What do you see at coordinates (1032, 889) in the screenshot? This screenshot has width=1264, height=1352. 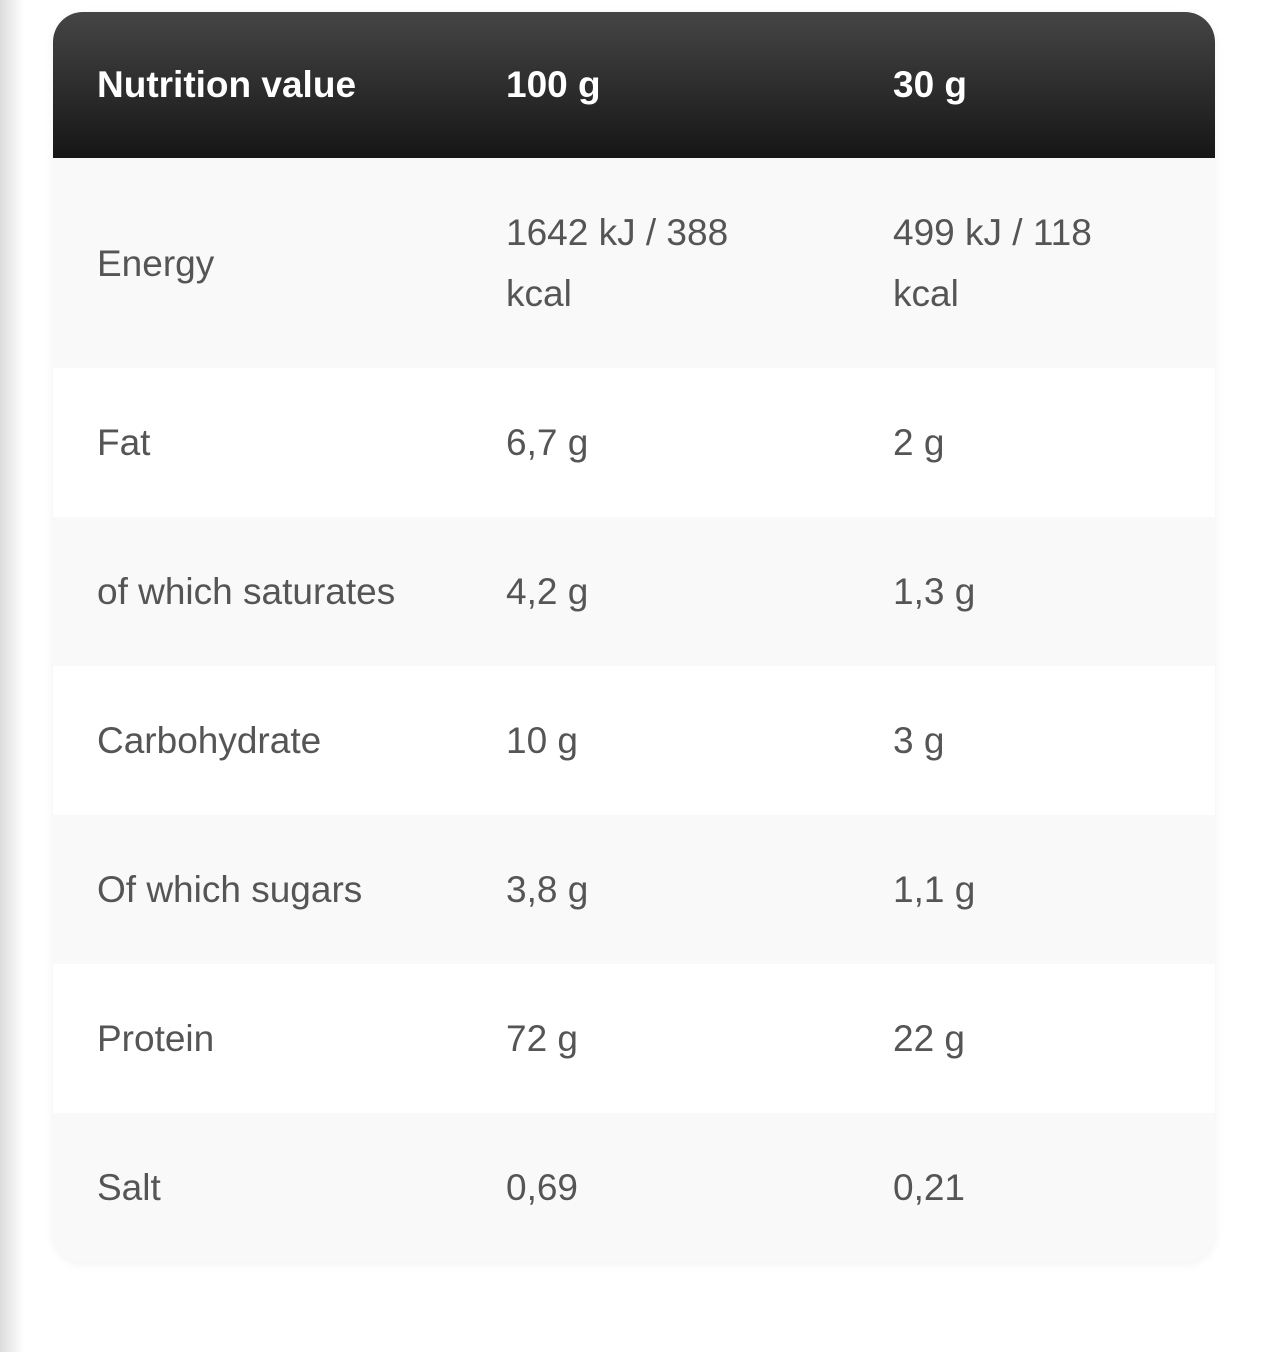 I see `nutrient-value: 1,1 g` at bounding box center [1032, 889].